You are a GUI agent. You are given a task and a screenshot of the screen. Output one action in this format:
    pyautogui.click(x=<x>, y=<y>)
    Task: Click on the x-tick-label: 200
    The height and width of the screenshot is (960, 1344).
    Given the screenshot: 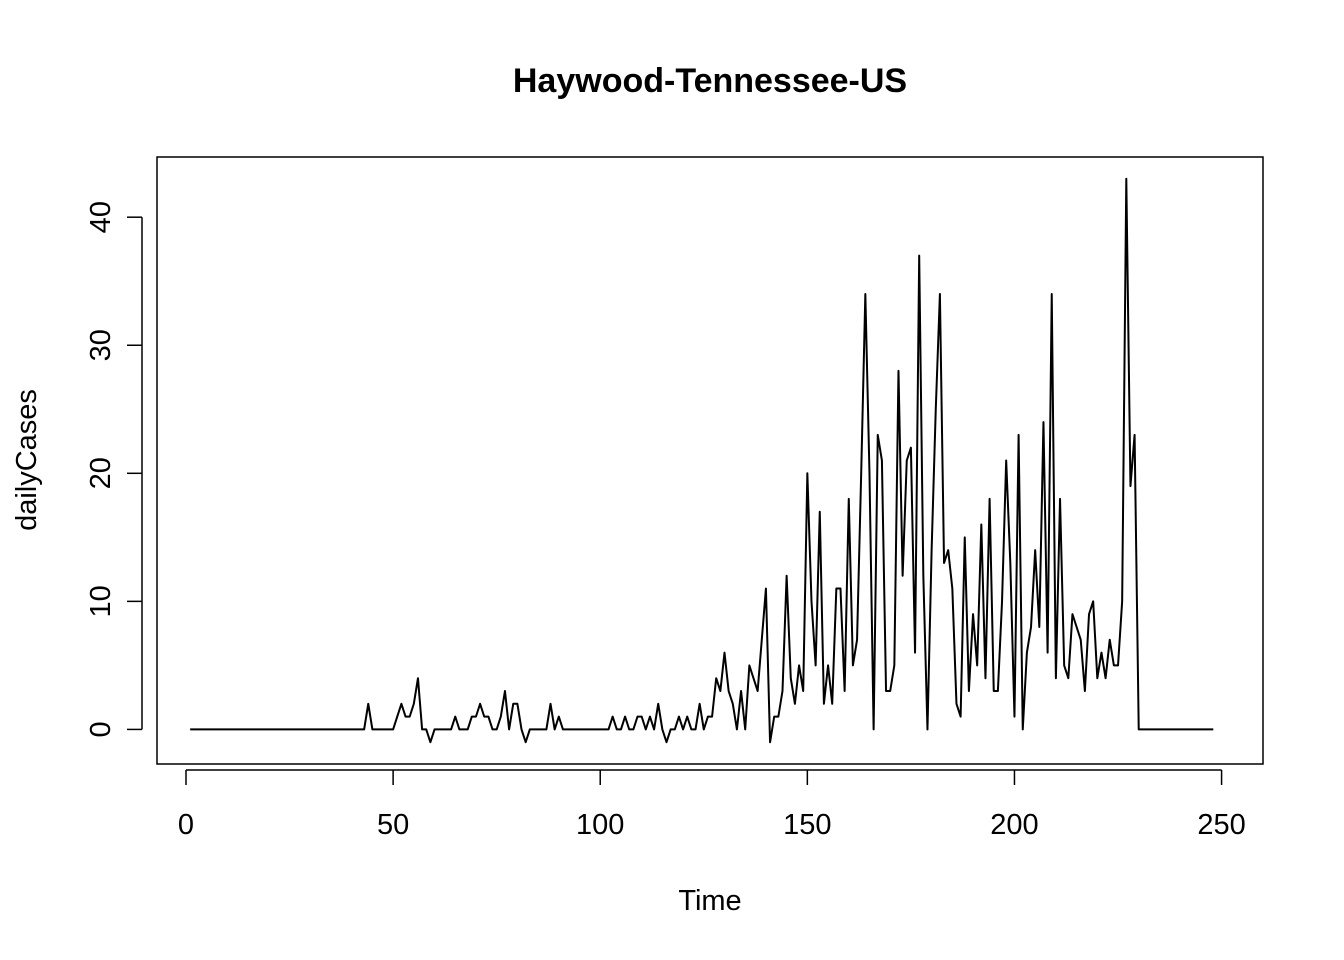 What is the action you would take?
    pyautogui.click(x=1014, y=825)
    